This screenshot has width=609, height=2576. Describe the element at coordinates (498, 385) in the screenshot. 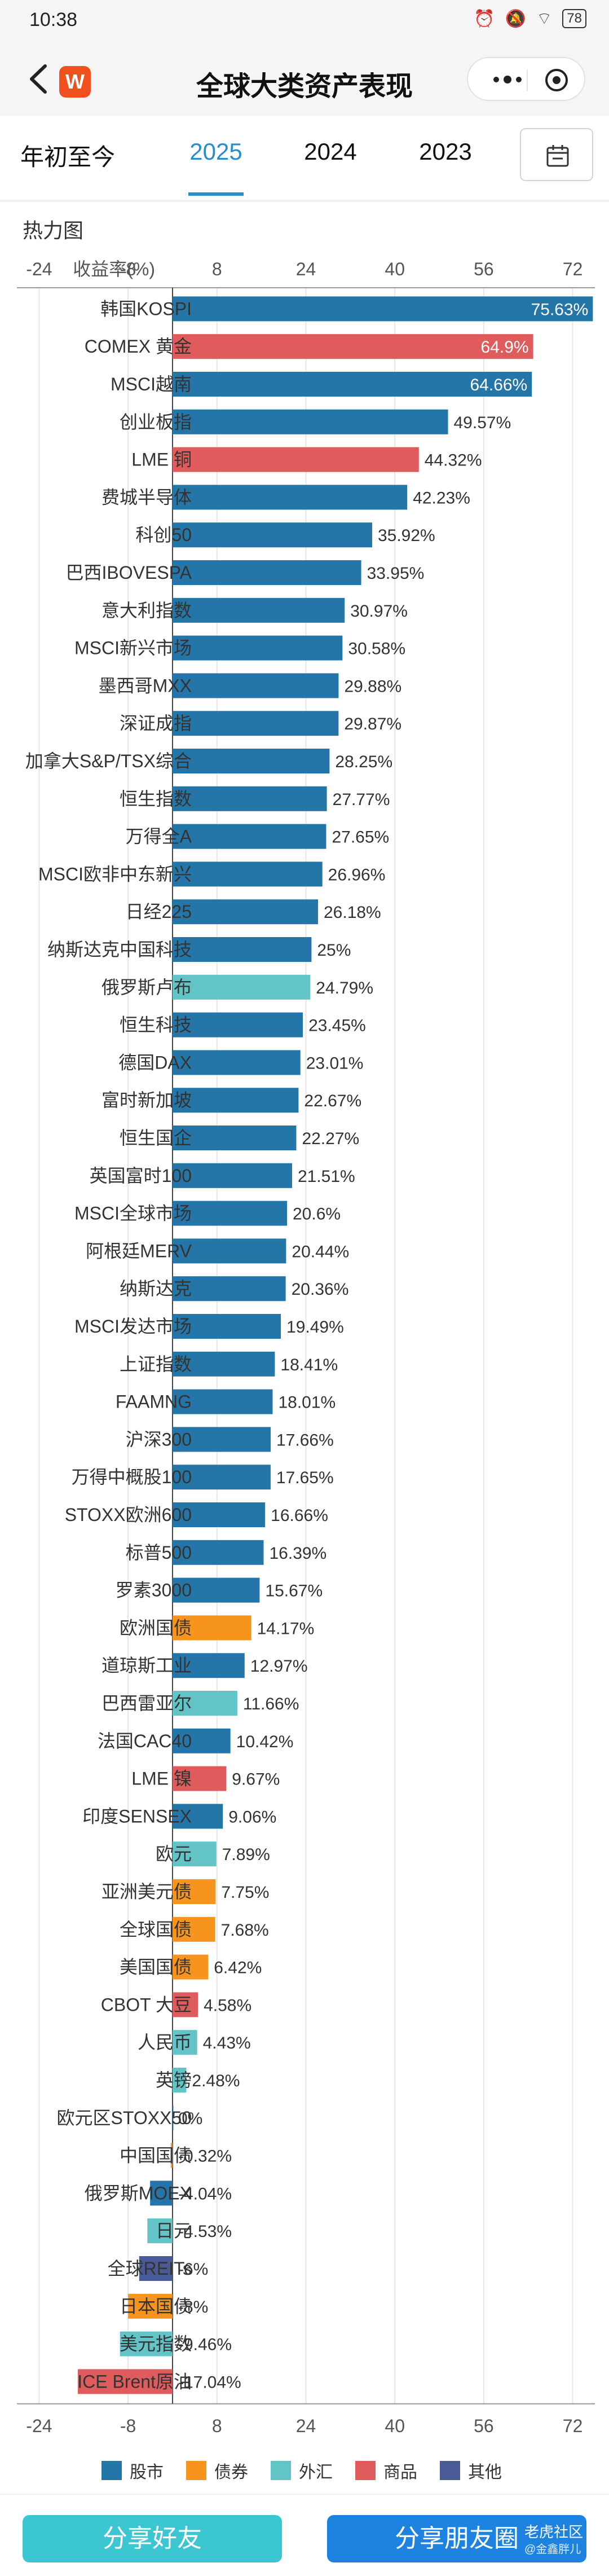

I see `value-label: 64.66%` at that location.